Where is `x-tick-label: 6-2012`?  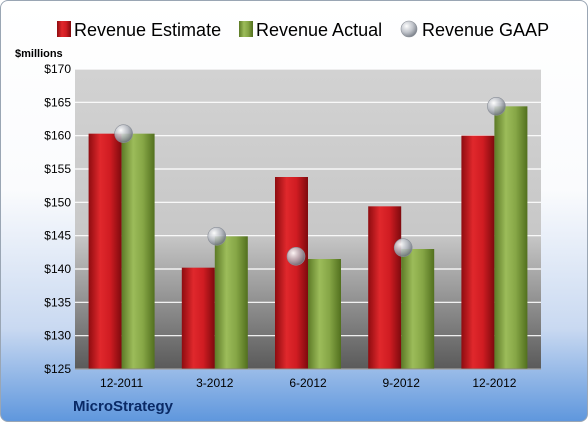 x-tick-label: 6-2012 is located at coordinates (308, 383).